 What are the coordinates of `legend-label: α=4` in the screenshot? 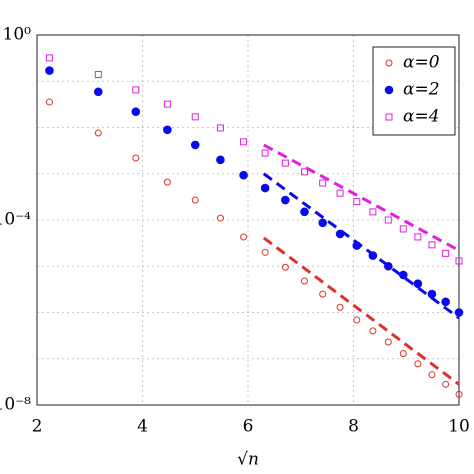 It's located at (421, 117).